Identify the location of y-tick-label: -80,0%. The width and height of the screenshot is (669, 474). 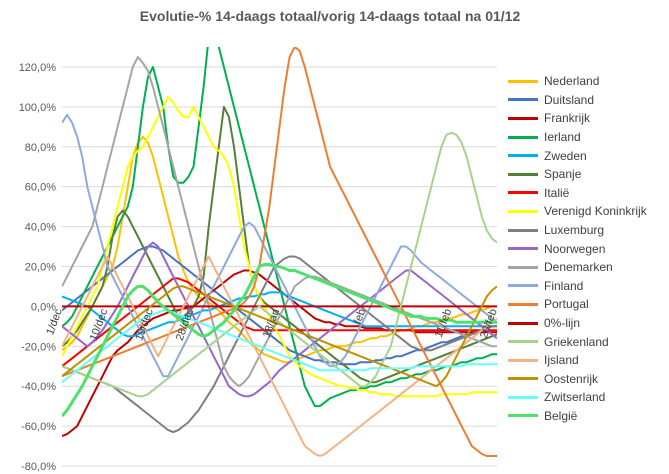
(38, 467).